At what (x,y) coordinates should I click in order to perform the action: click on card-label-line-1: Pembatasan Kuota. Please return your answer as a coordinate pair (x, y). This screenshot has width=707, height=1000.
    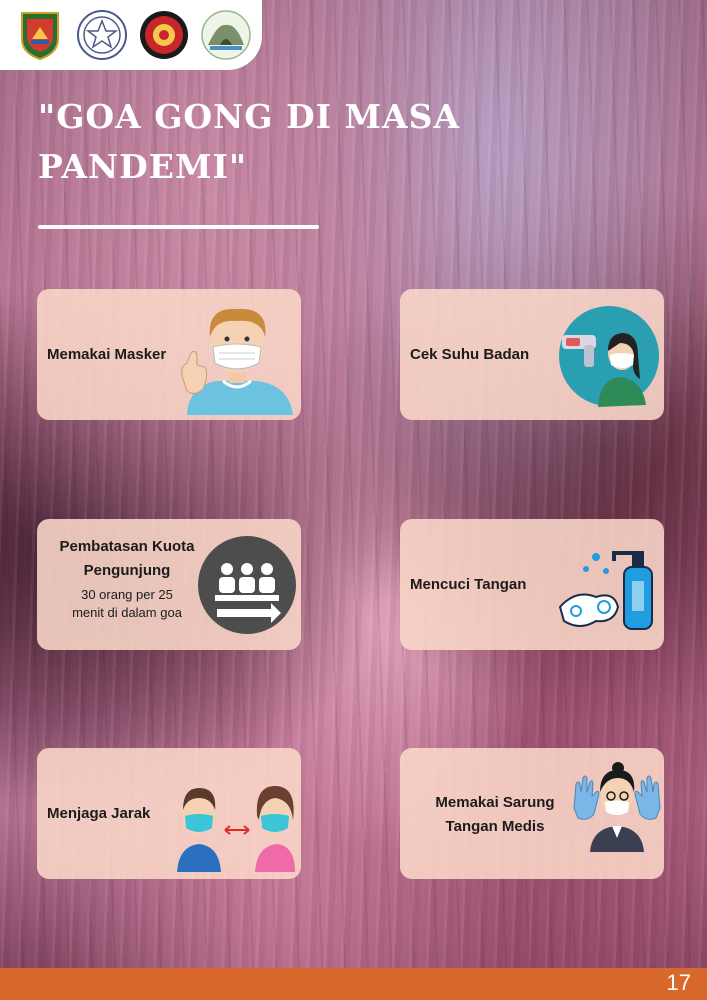
    Looking at the image, I should click on (127, 546).